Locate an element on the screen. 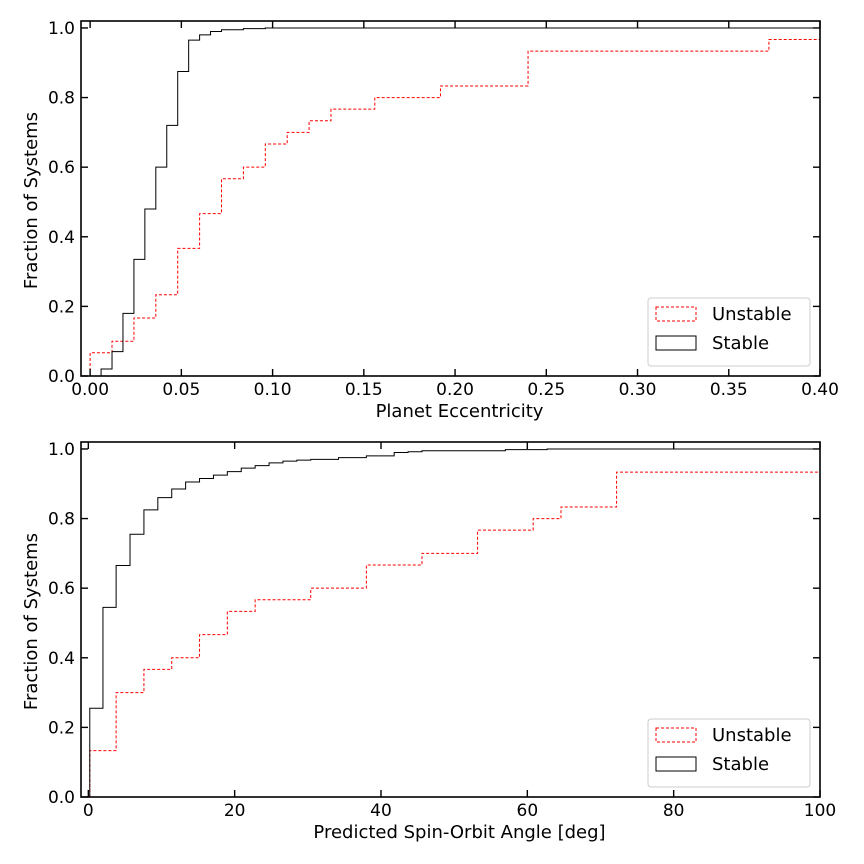  x-tick-label: 0 is located at coordinates (88, 811).